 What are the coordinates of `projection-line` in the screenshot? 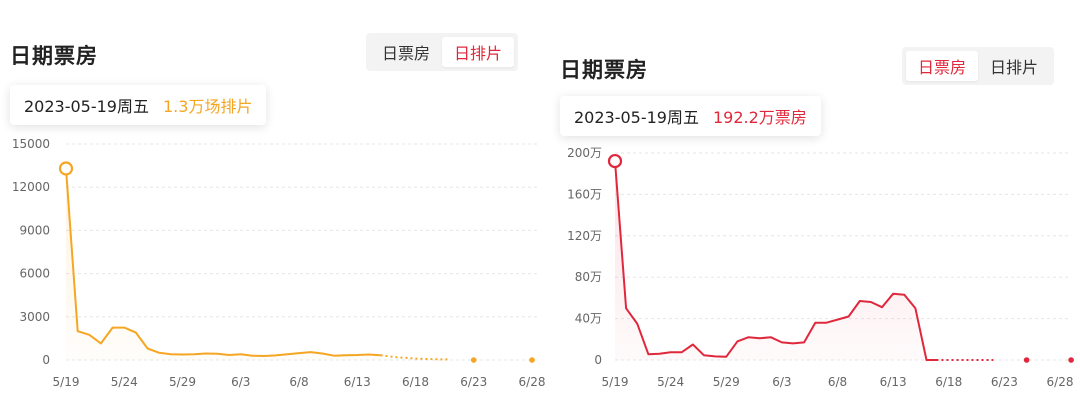 It's located at (415, 357).